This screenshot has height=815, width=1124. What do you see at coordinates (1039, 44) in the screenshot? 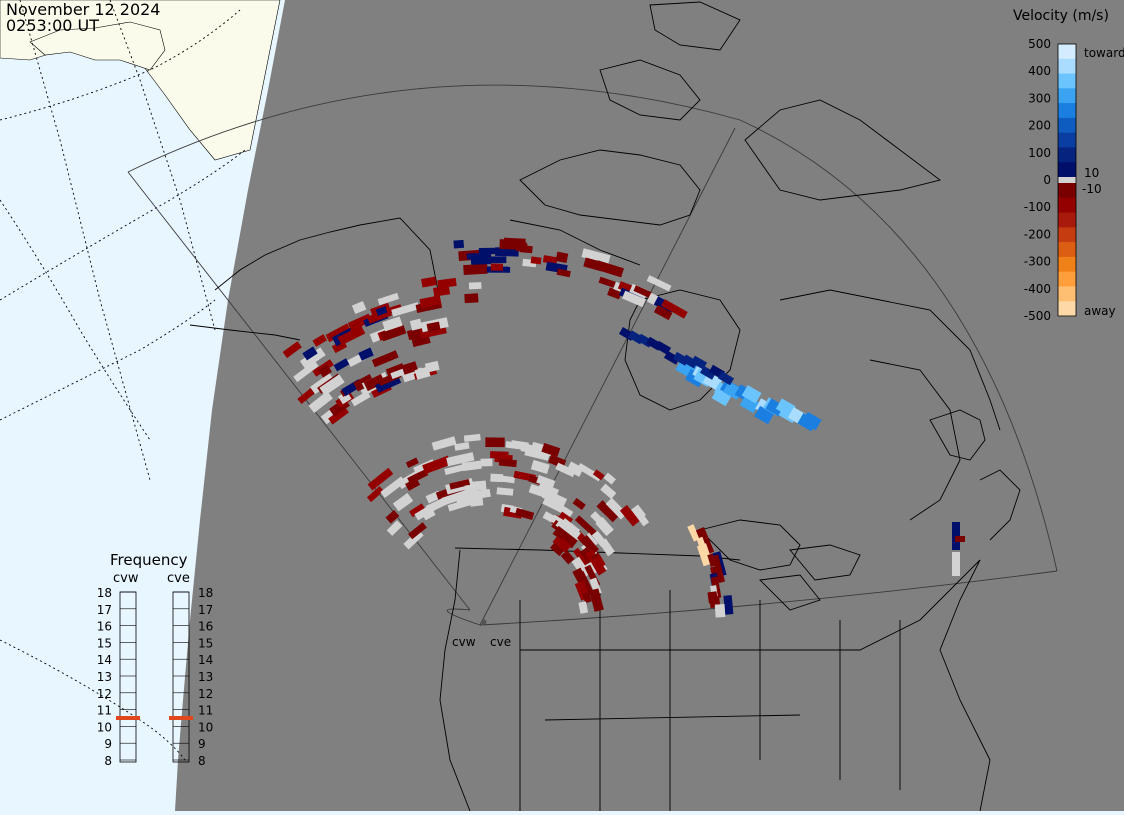
I see `velocity-tick-label: 500` at bounding box center [1039, 44].